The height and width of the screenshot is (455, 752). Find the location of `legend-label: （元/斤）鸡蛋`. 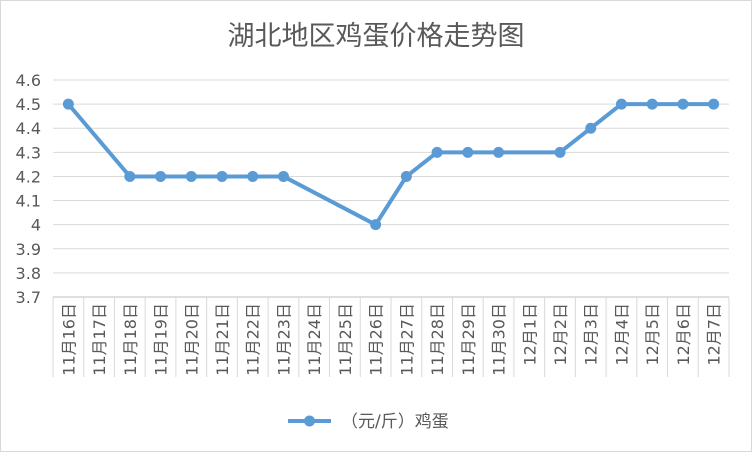

legend-label: （元/斤）鸡蛋 is located at coordinates (395, 422).